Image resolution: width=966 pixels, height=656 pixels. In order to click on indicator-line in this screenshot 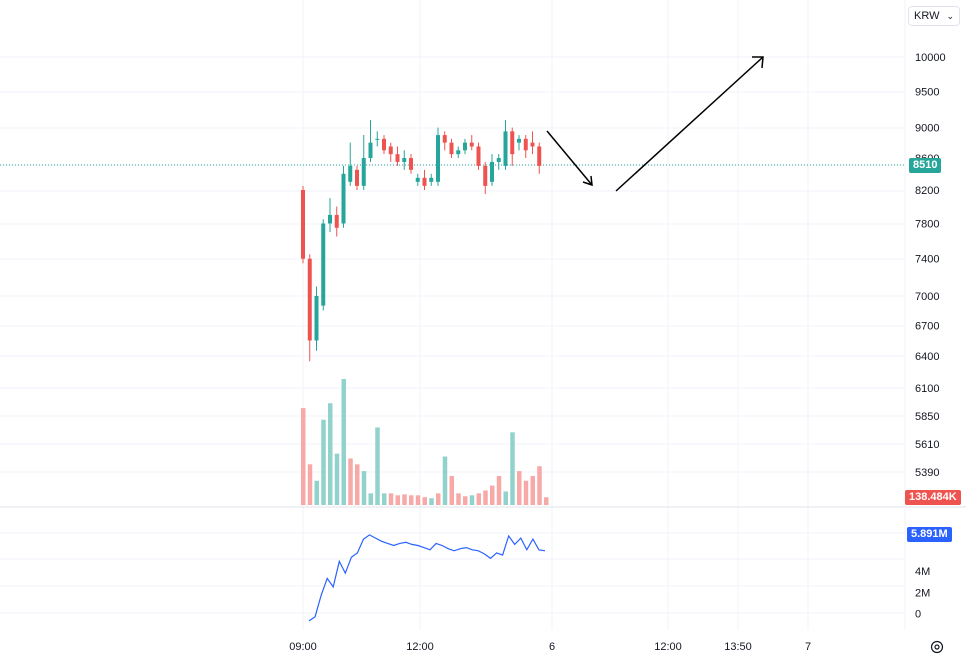, I will do `click(427, 578)`.